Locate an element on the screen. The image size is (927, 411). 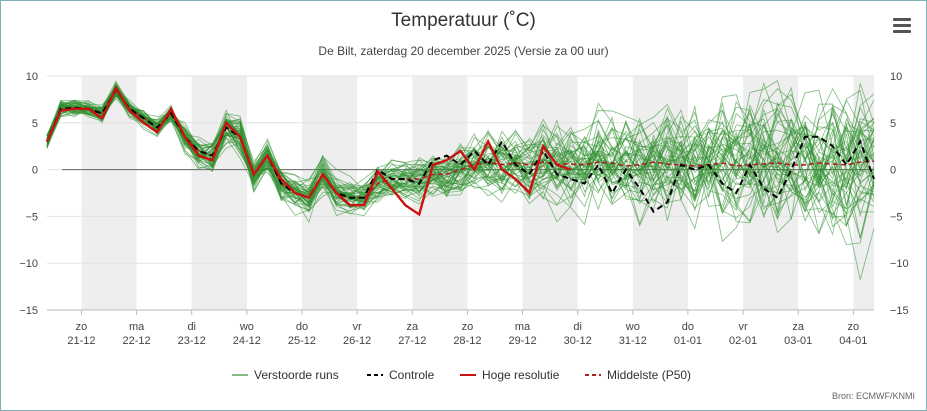
x-tick-date: 22-12 is located at coordinates (137, 341).